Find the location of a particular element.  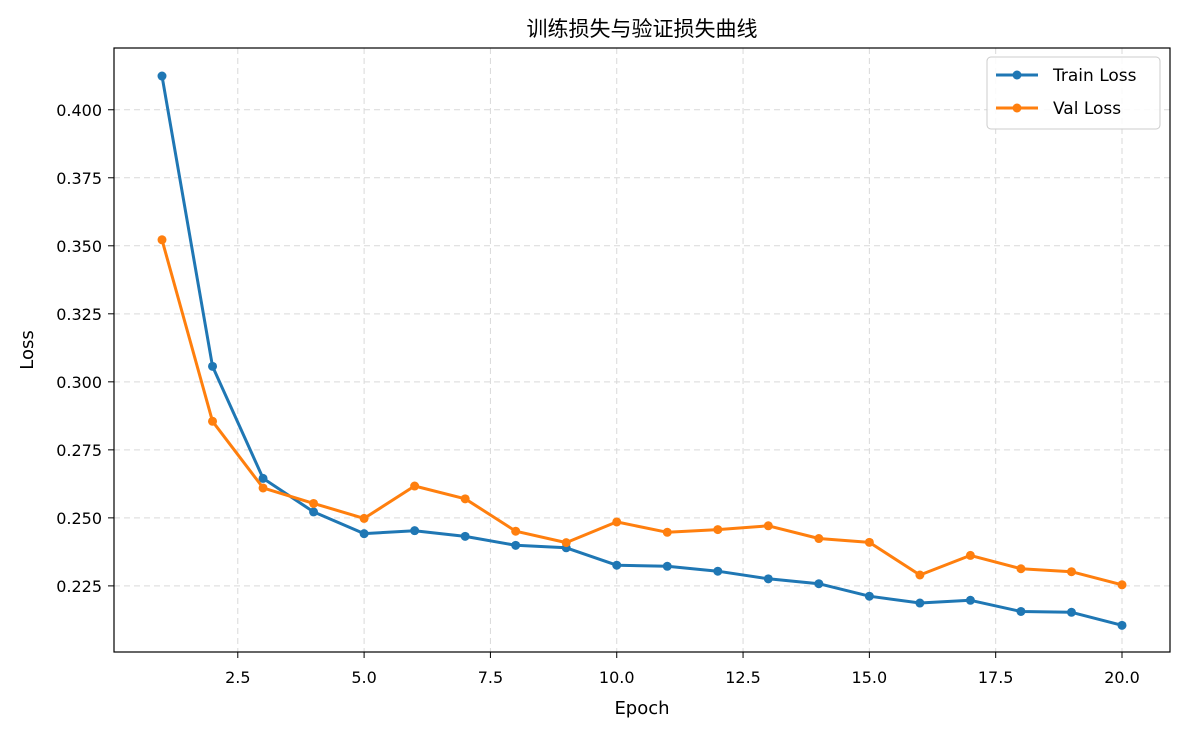

x-axis-label: Epoch is located at coordinates (641, 708).